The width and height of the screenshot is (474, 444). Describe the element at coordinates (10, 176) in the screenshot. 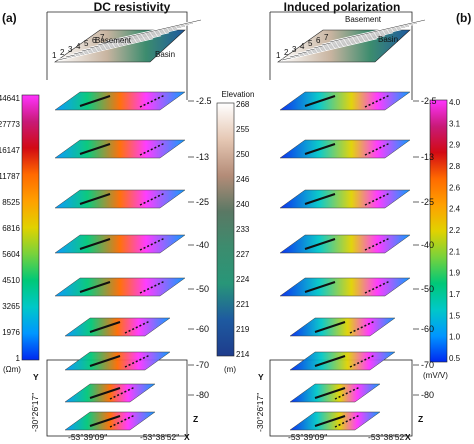

I see `tick-label: 11787` at that location.